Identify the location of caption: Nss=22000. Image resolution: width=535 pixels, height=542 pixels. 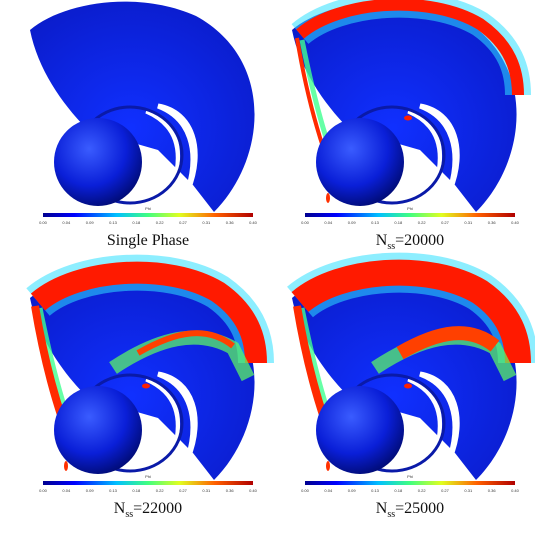
(148, 510).